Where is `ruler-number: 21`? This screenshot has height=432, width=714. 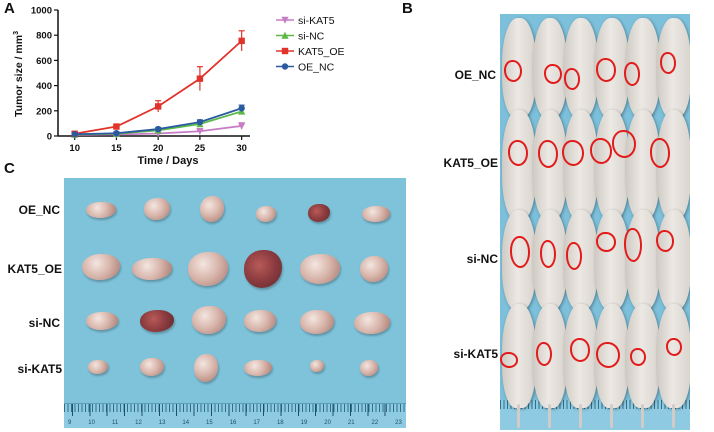
ruler-number: 21 is located at coordinates (351, 423).